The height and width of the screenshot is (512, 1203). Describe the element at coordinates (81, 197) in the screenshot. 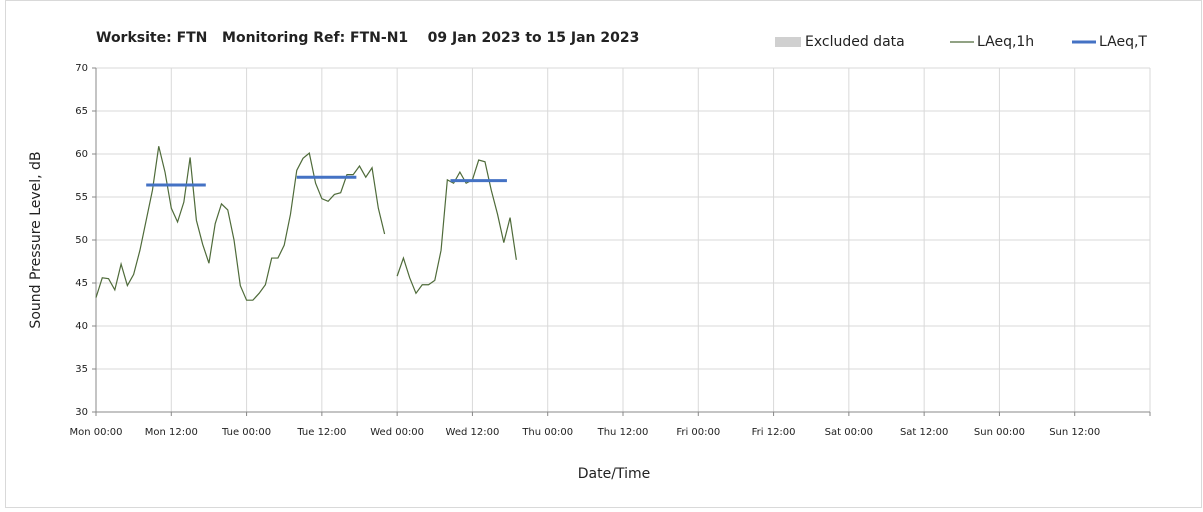

I see `y-tick-label: 55` at that location.